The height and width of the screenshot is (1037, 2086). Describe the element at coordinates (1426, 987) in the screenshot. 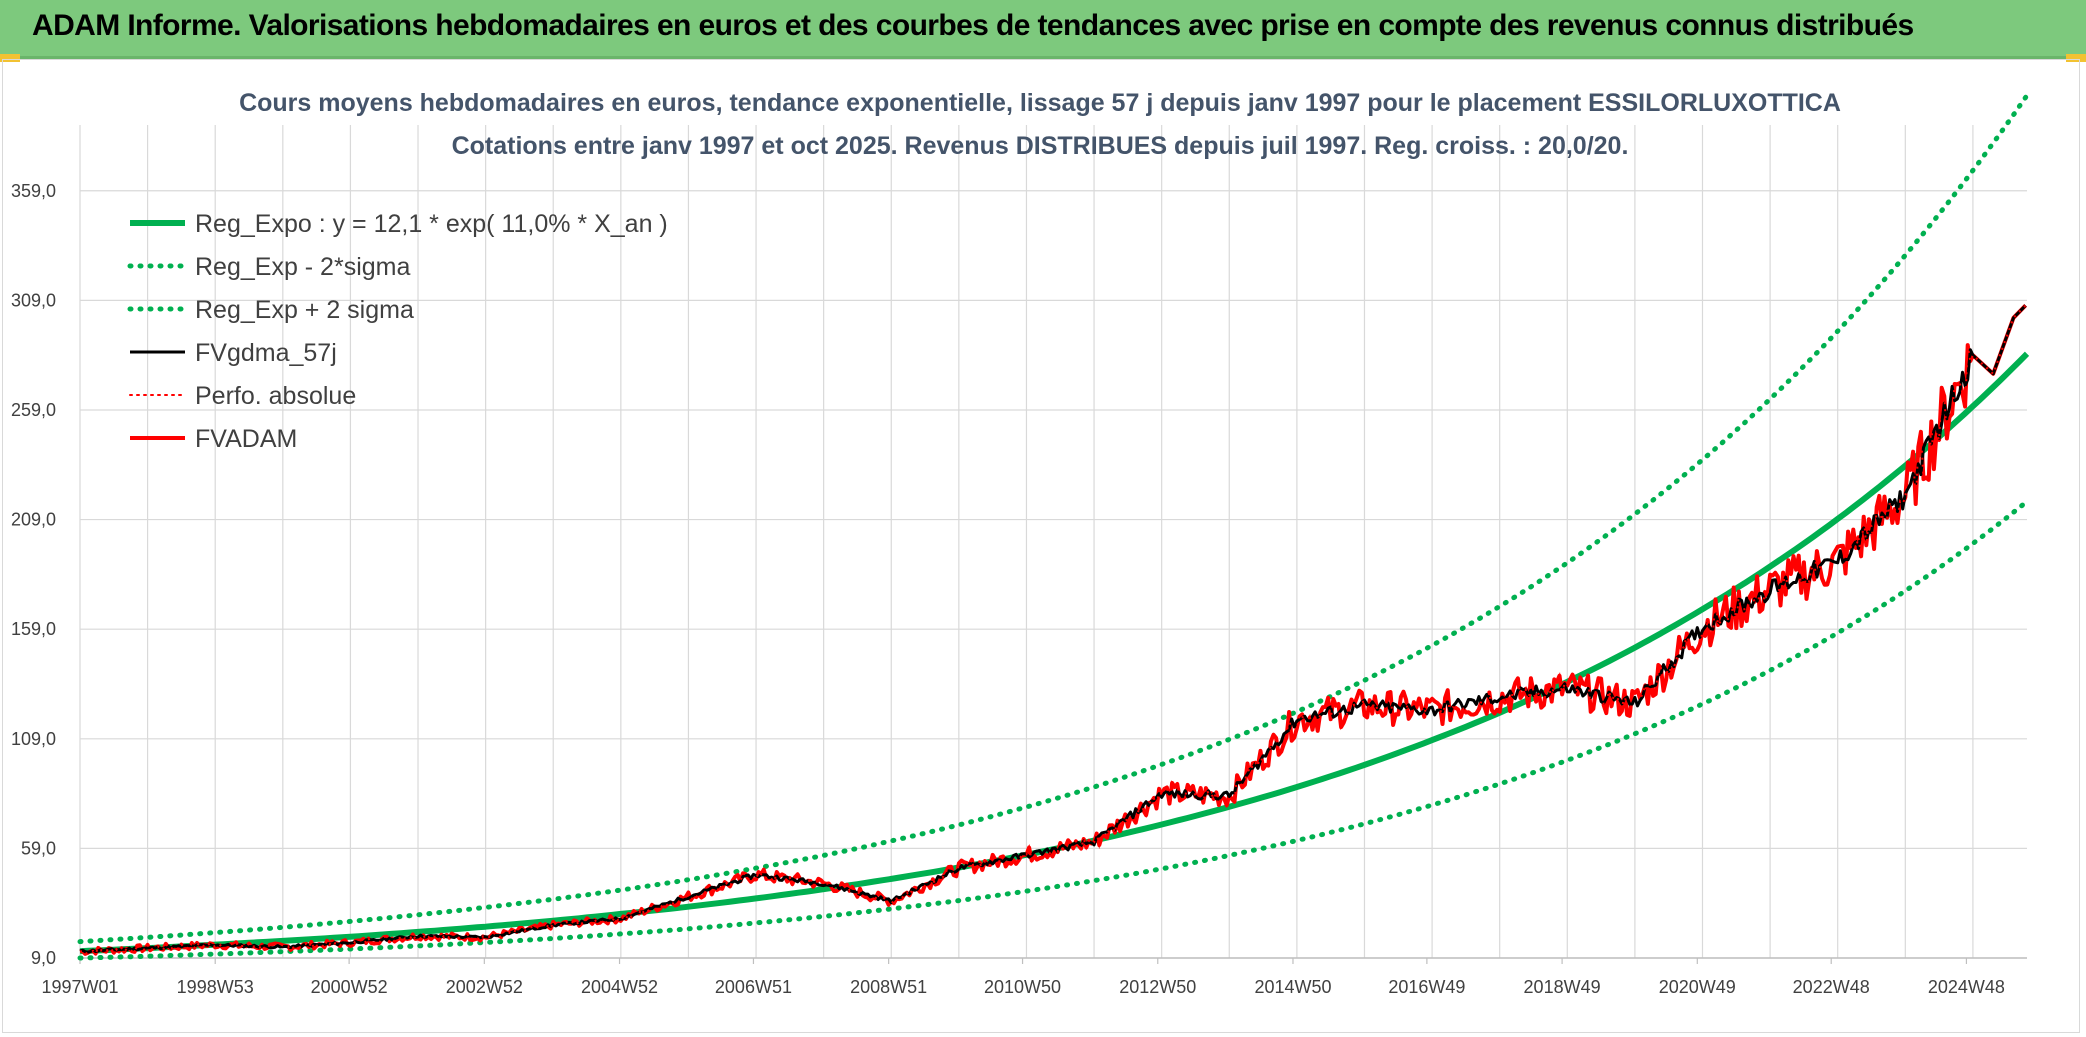

I see `x-tick-label: 2016W49` at that location.